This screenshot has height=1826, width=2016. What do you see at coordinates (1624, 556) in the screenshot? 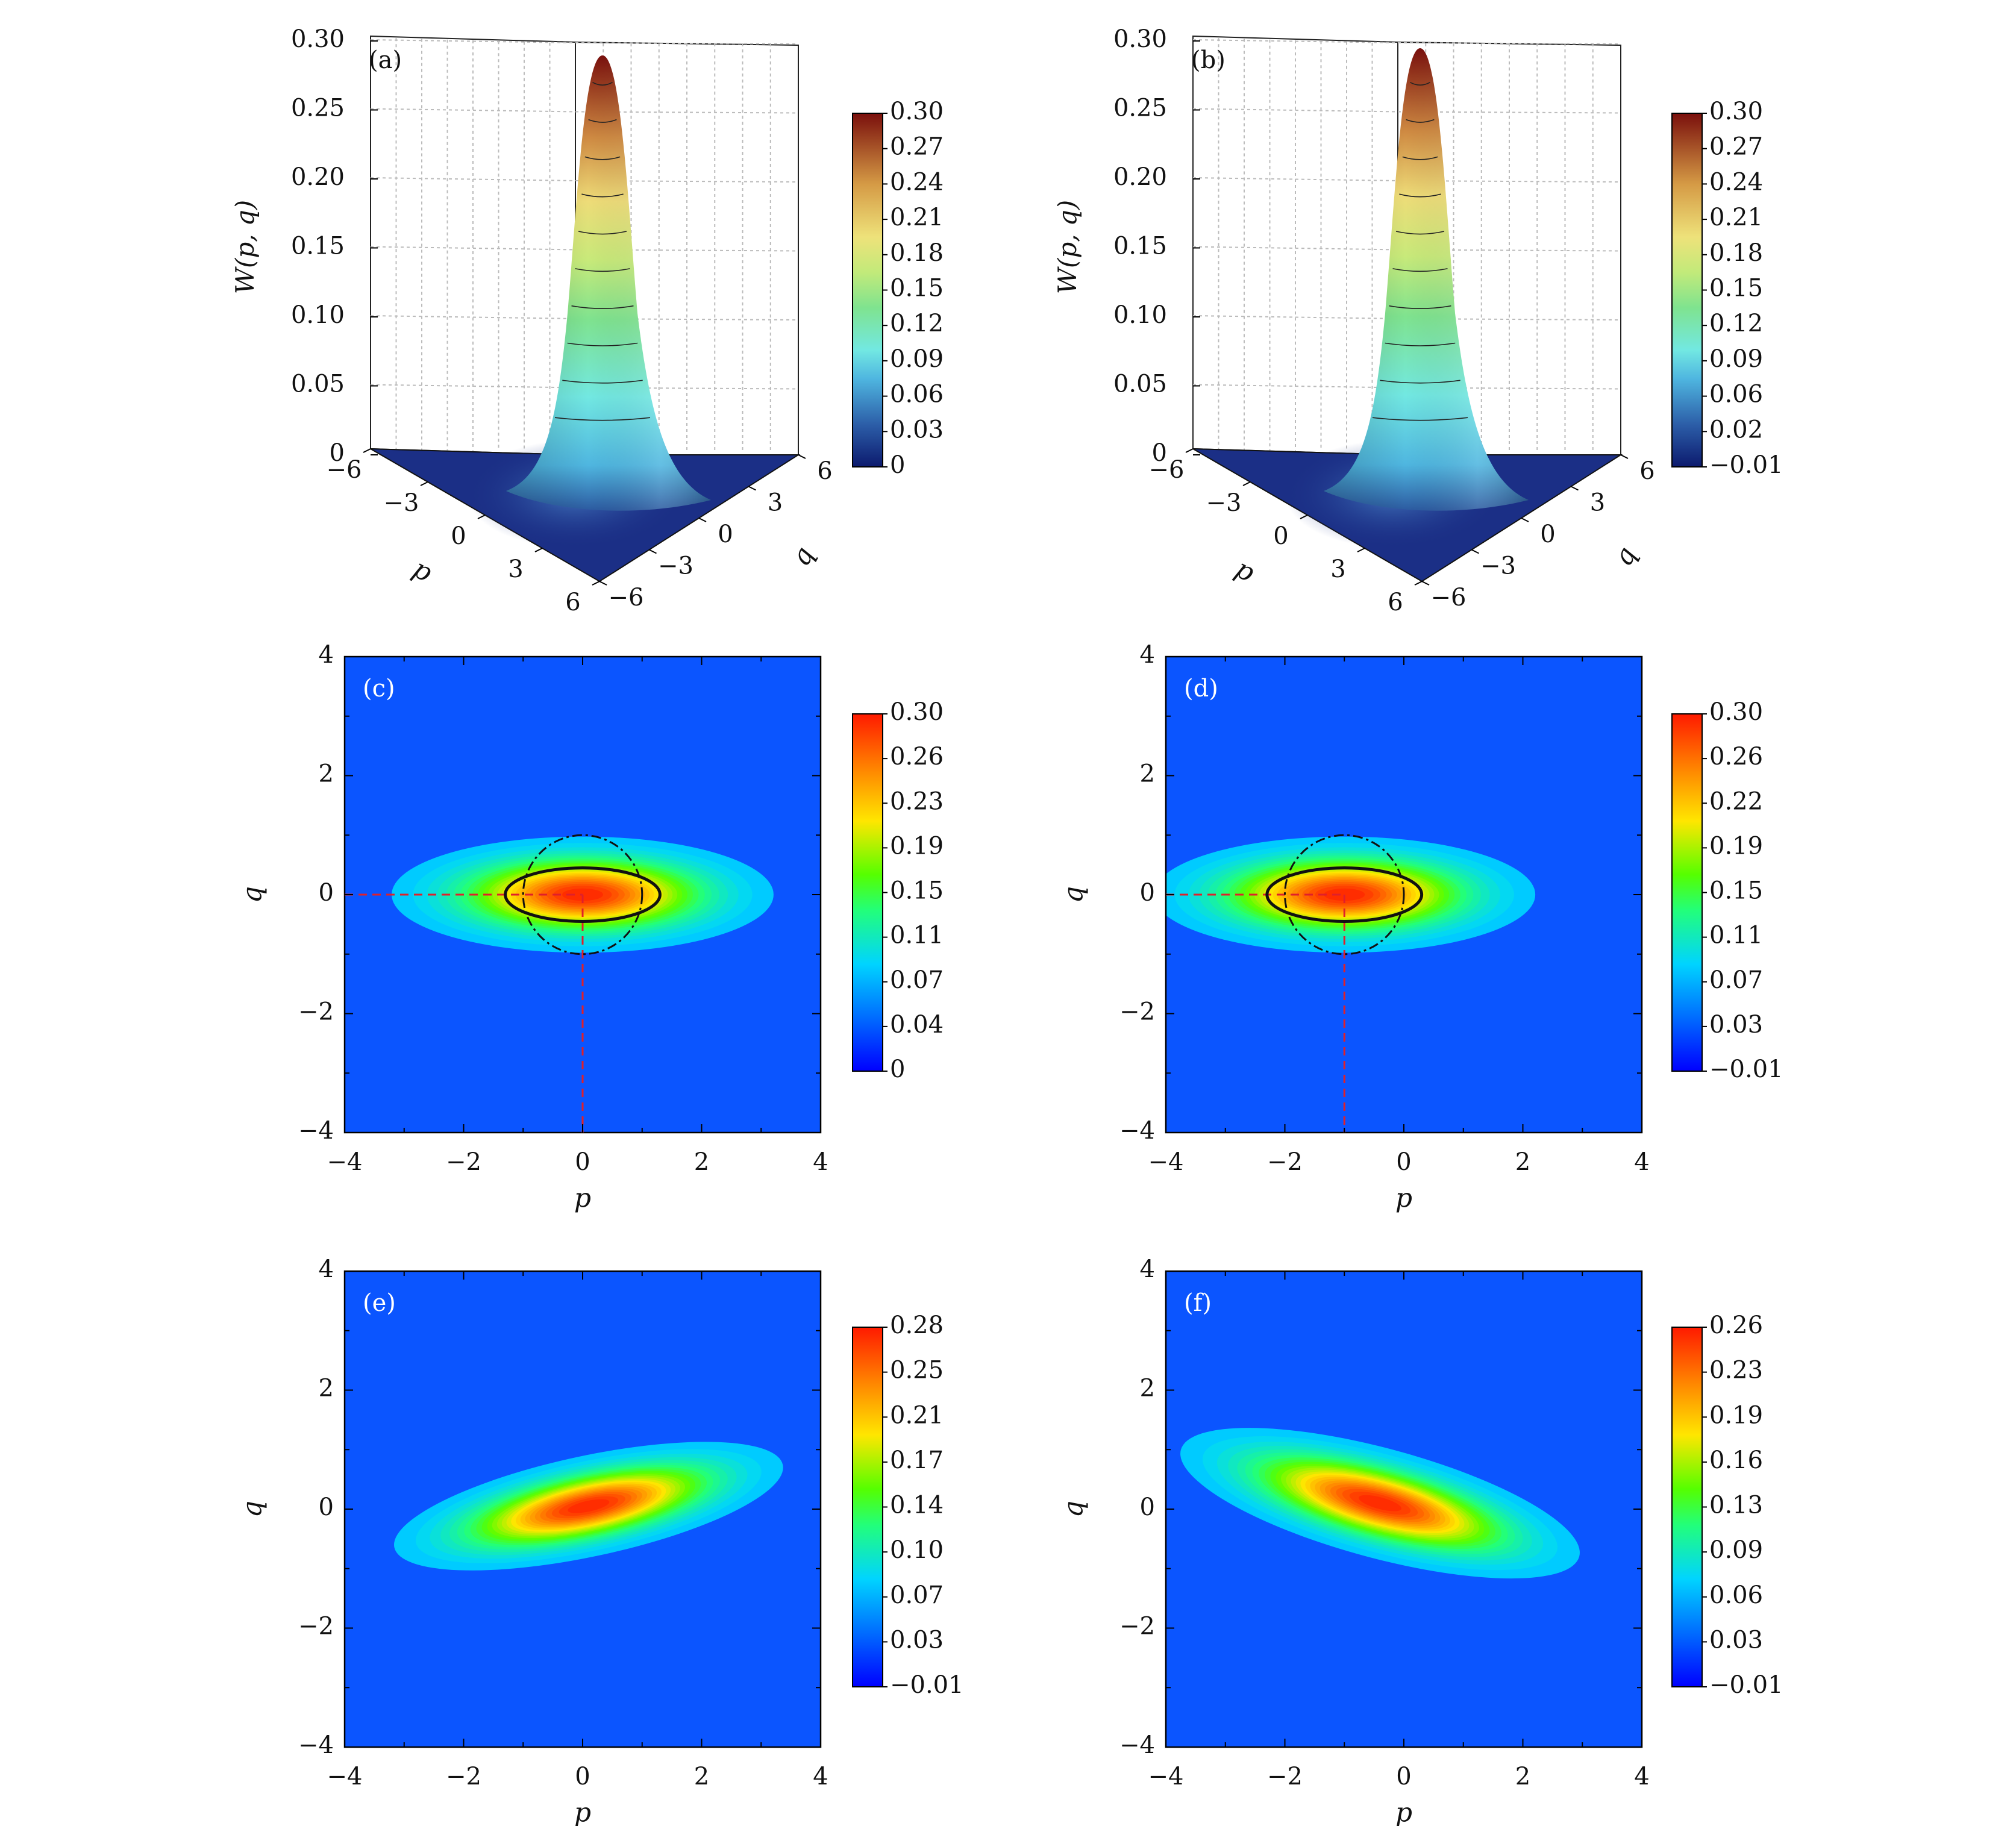
I see `q-axis-label: q` at bounding box center [1624, 556].